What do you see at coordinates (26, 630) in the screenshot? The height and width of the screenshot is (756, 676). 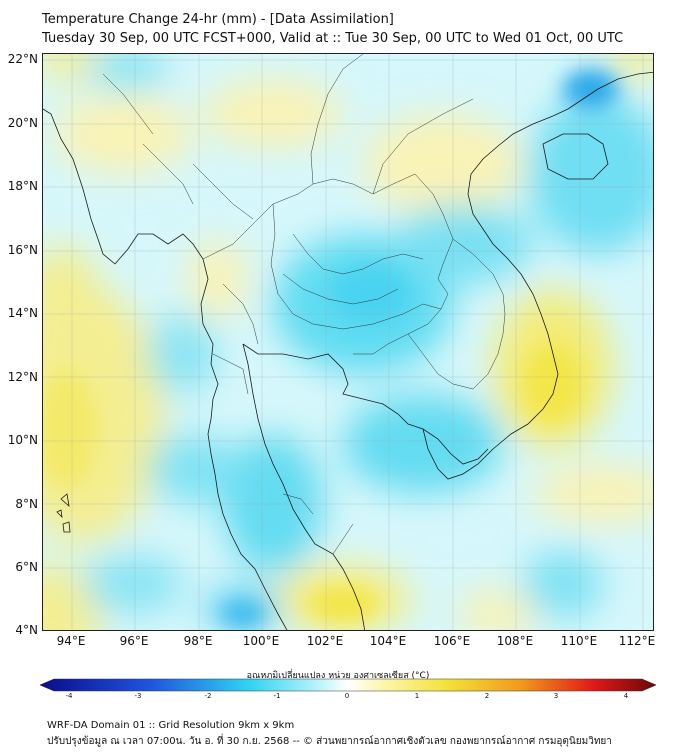 I see `lat-label: 4°N` at bounding box center [26, 630].